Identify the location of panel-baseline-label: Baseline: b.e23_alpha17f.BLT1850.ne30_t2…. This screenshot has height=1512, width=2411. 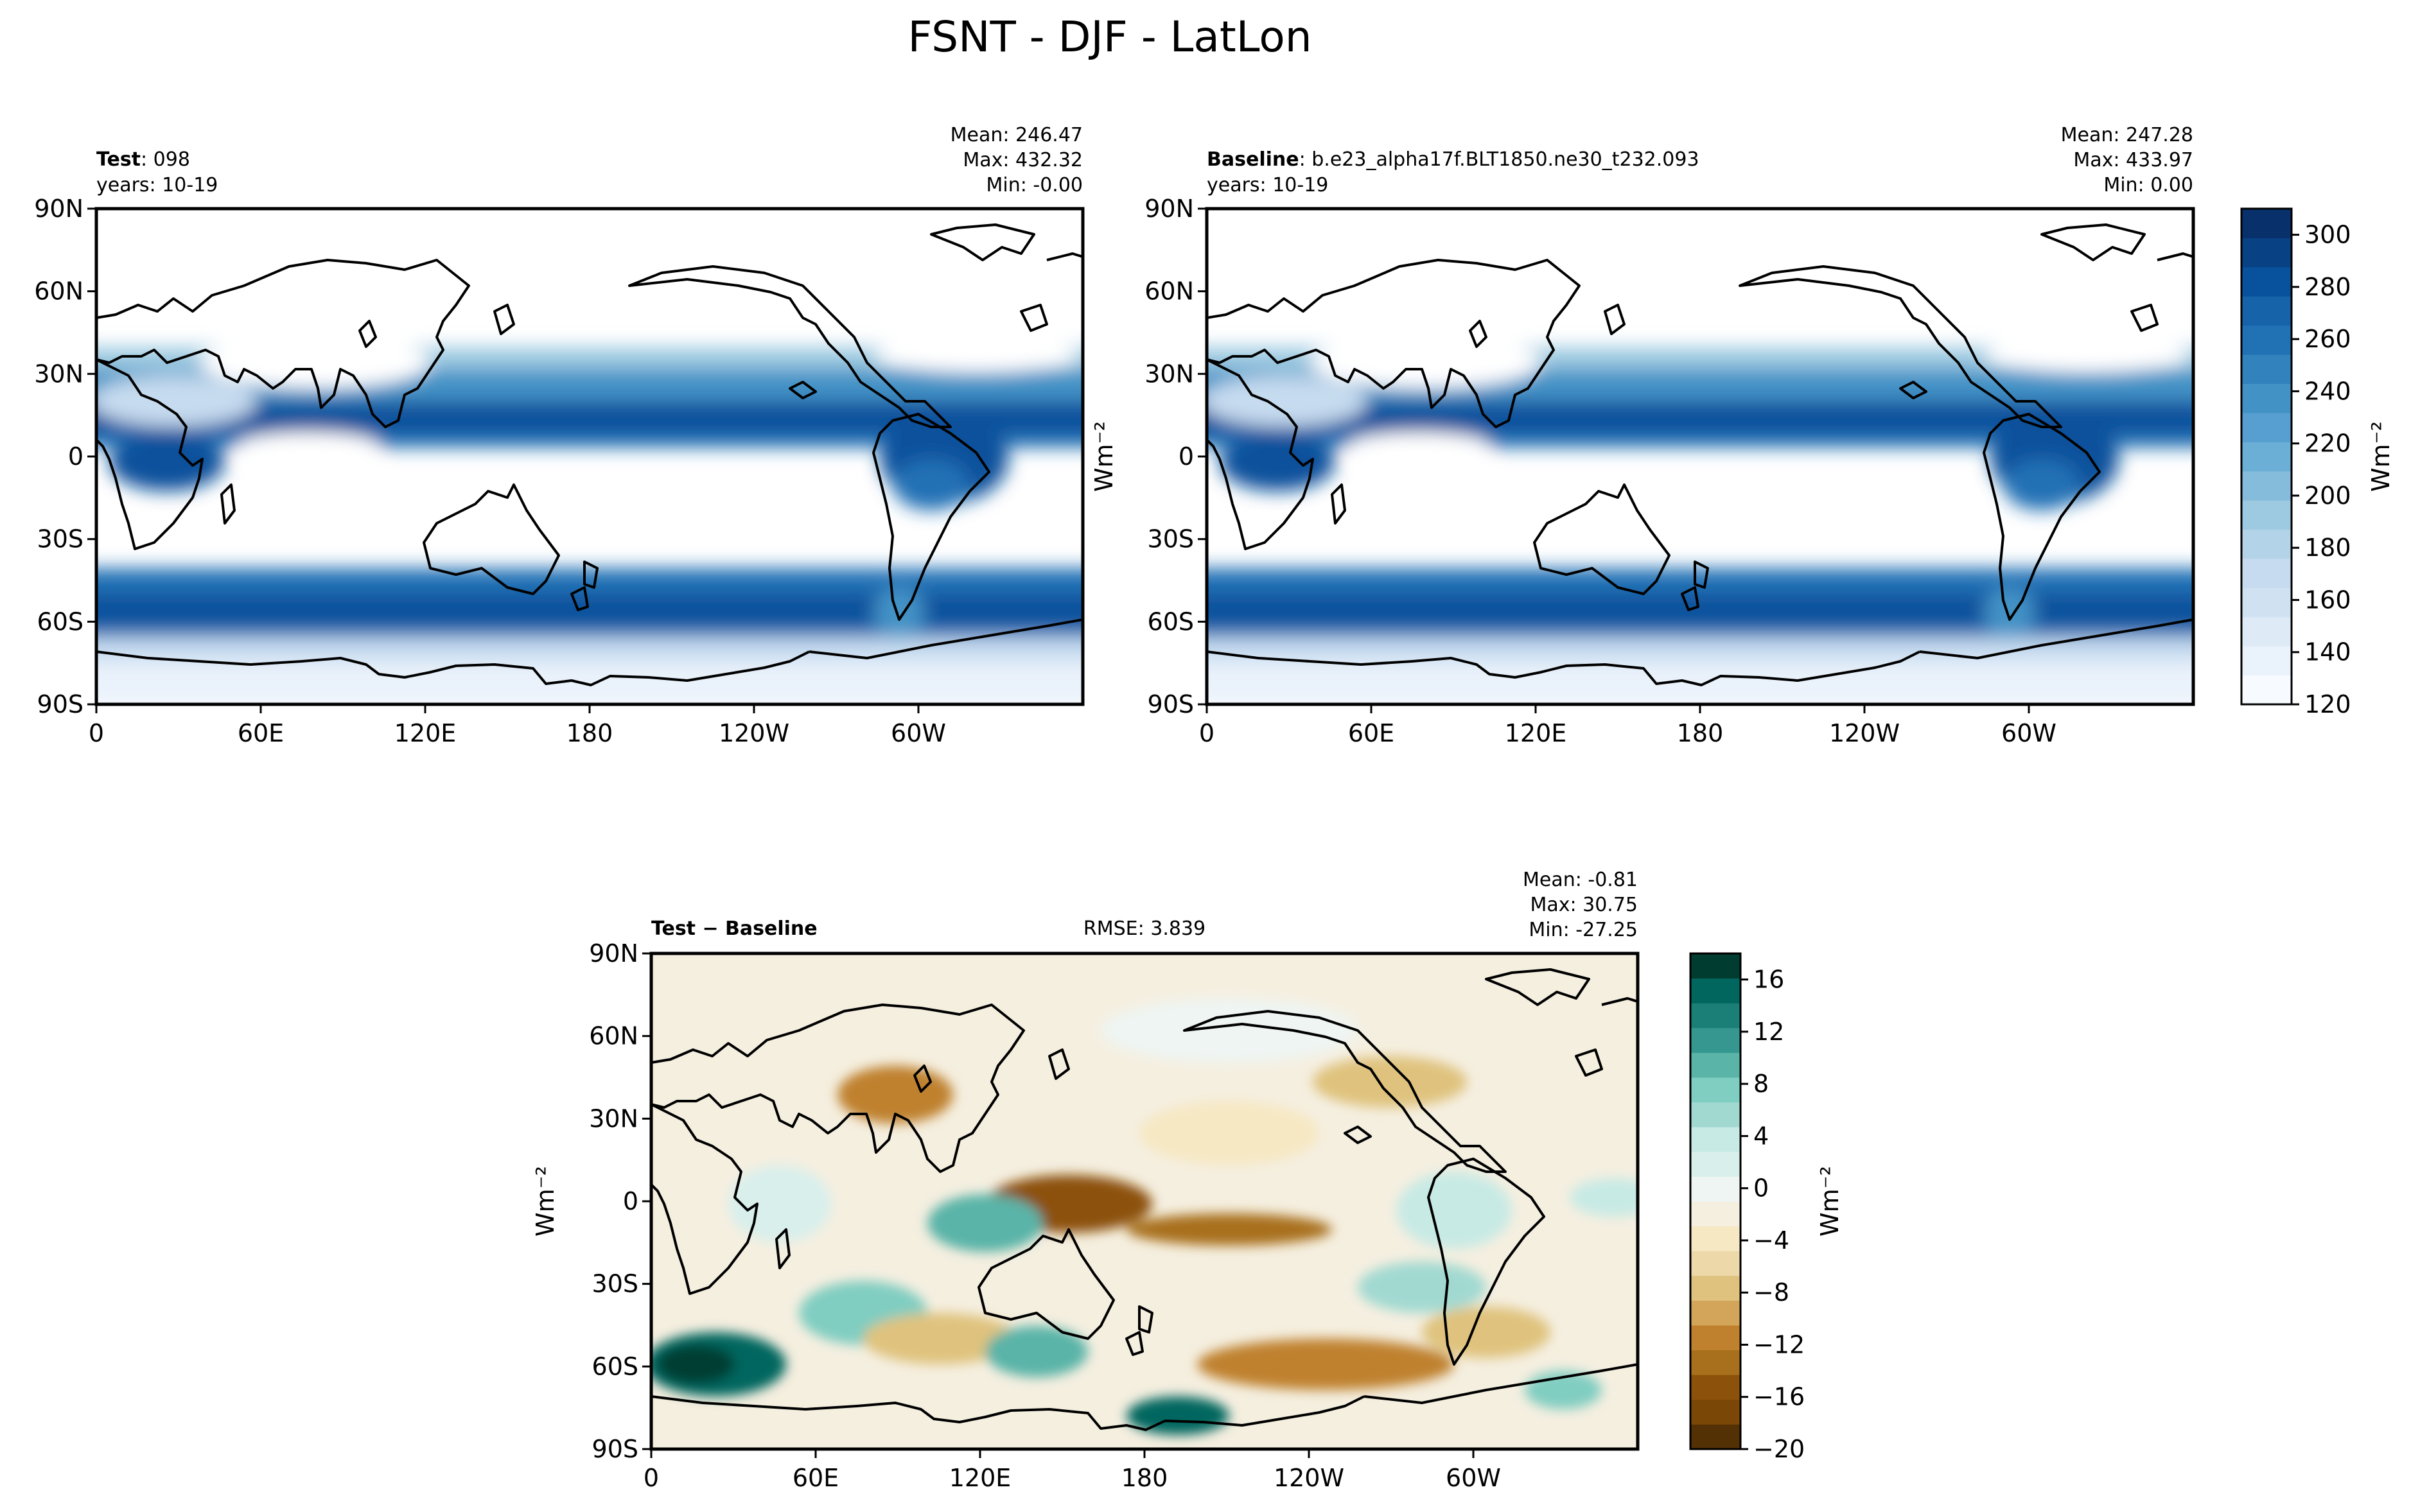
(1453, 159).